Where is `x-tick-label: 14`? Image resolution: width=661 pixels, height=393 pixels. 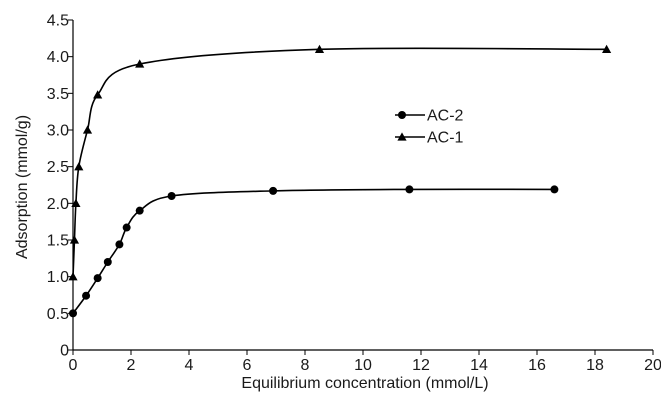 x-tick-label: 14 is located at coordinates (479, 365).